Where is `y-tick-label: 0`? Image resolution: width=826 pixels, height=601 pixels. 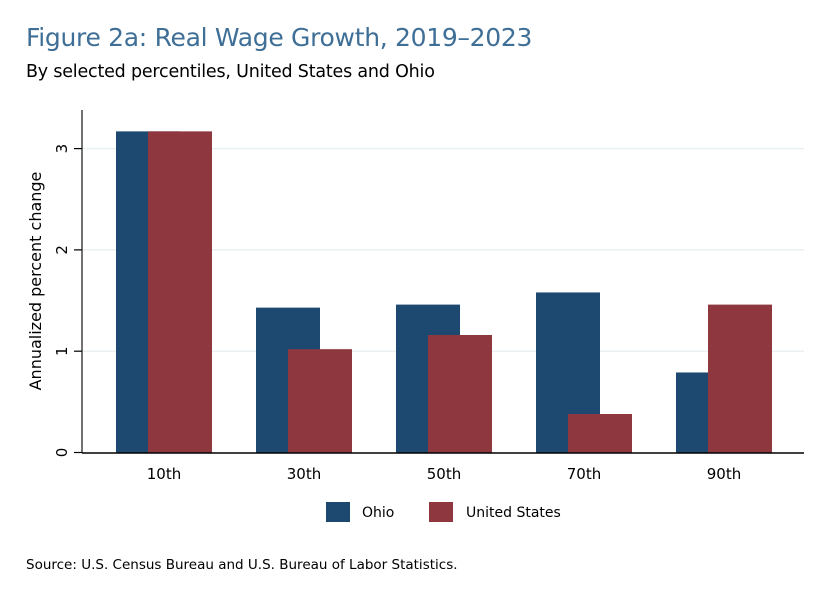 y-tick-label: 0 is located at coordinates (62, 453).